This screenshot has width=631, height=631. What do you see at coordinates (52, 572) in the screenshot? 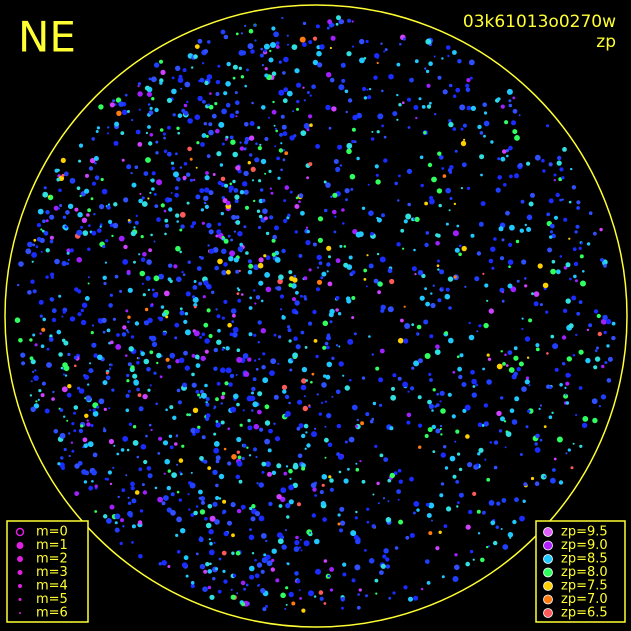
I see `legend-m-label: m=3` at bounding box center [52, 572].